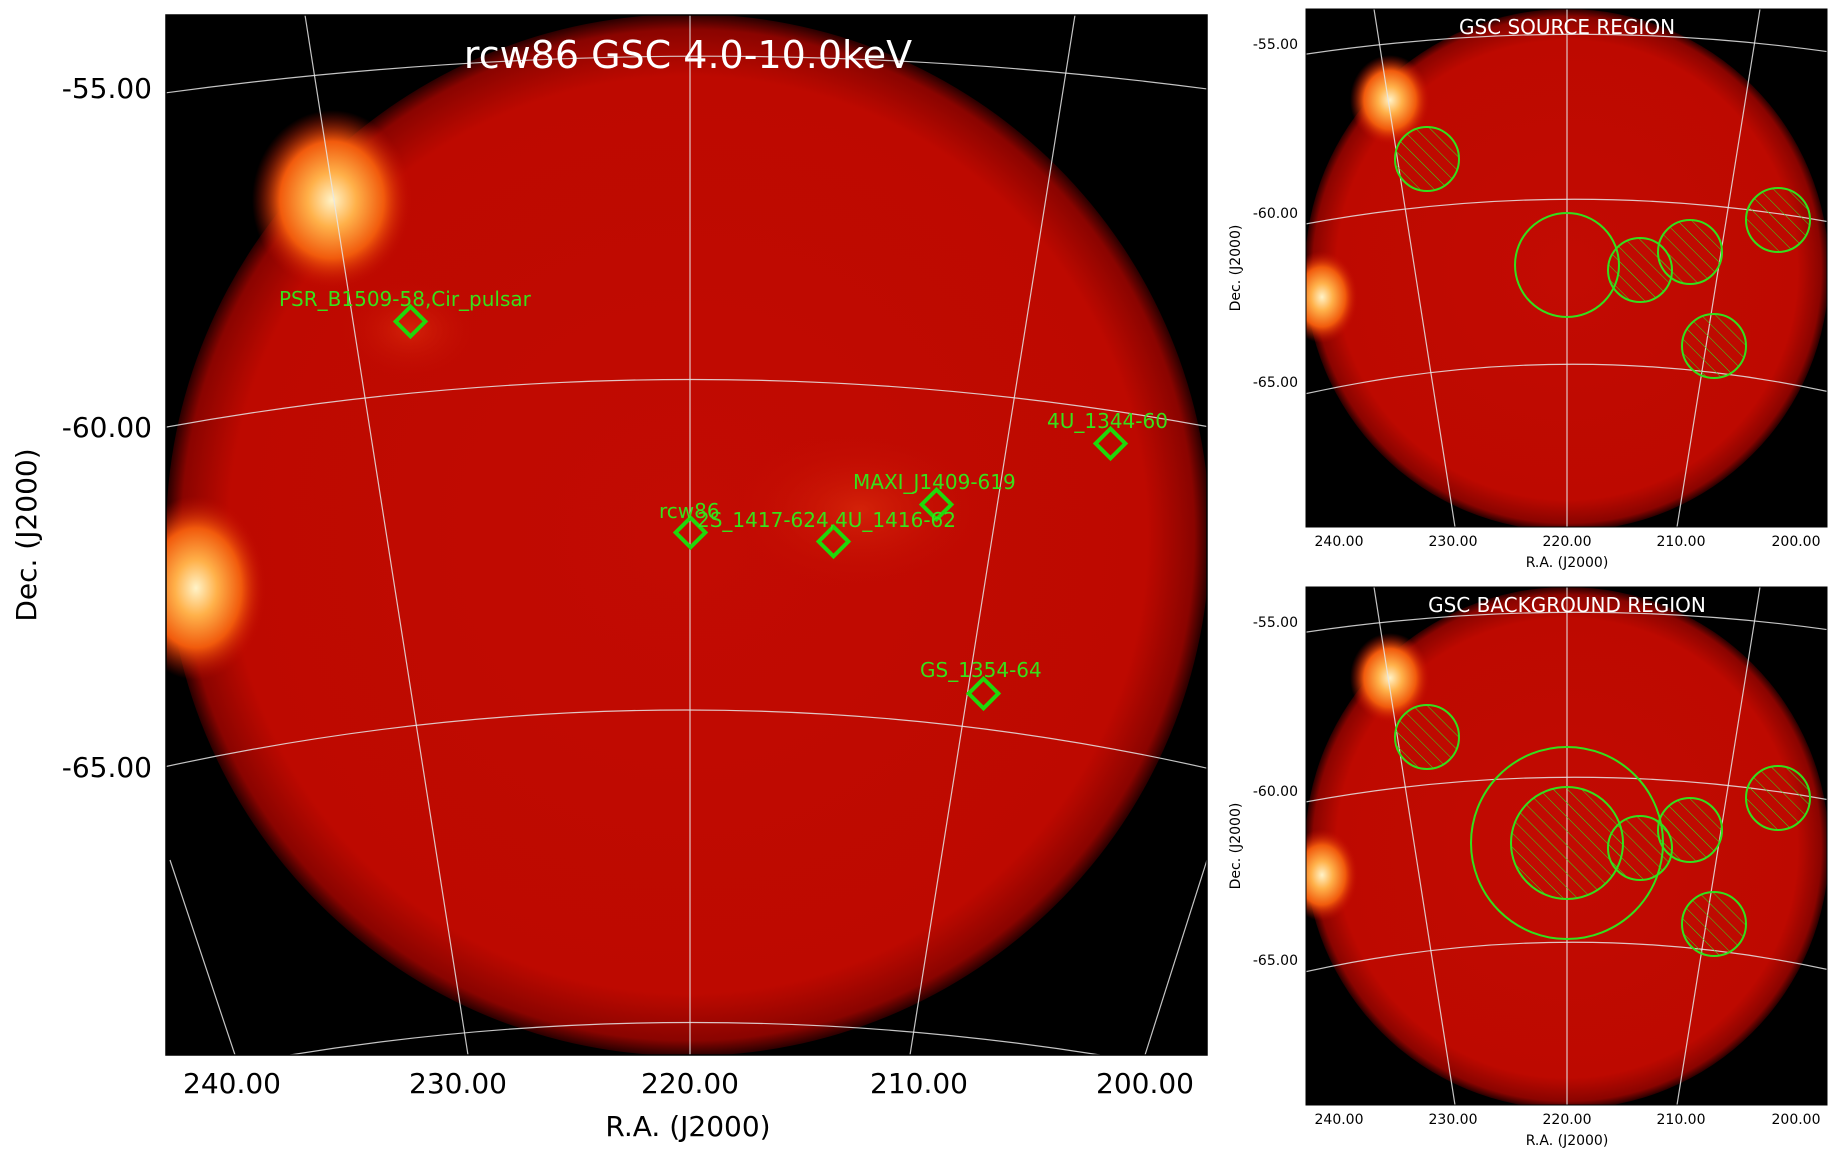  I want to click on bg-x-tick: 230.00, so click(1453, 1120).